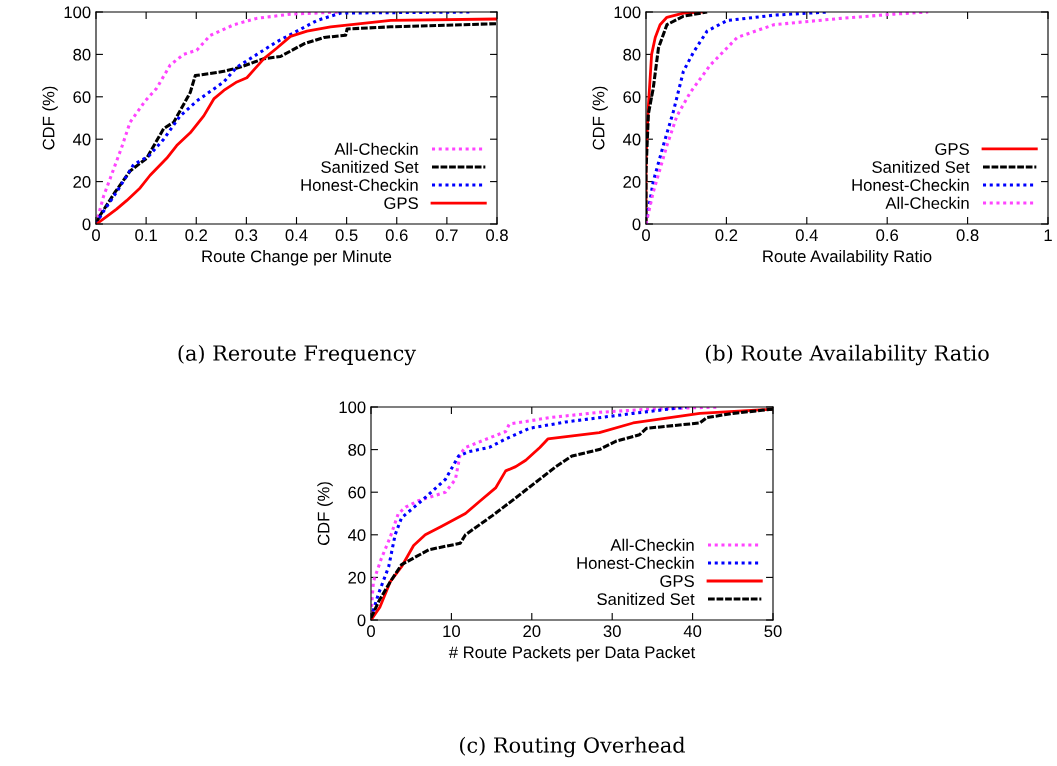  I want to click on text: (a) Reroute Frequency, so click(297, 355).